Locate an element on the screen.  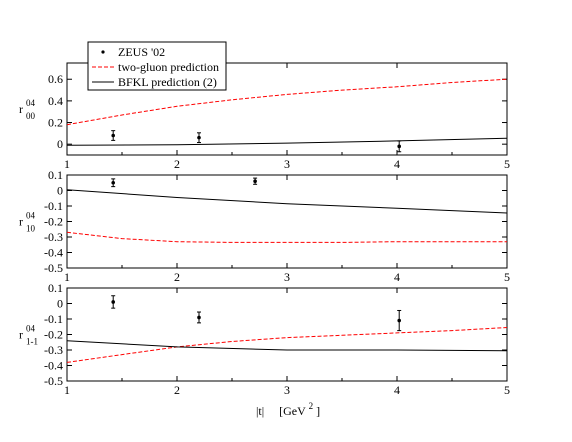
y-axis-label-r00-sym: r is located at coordinates (21, 109).